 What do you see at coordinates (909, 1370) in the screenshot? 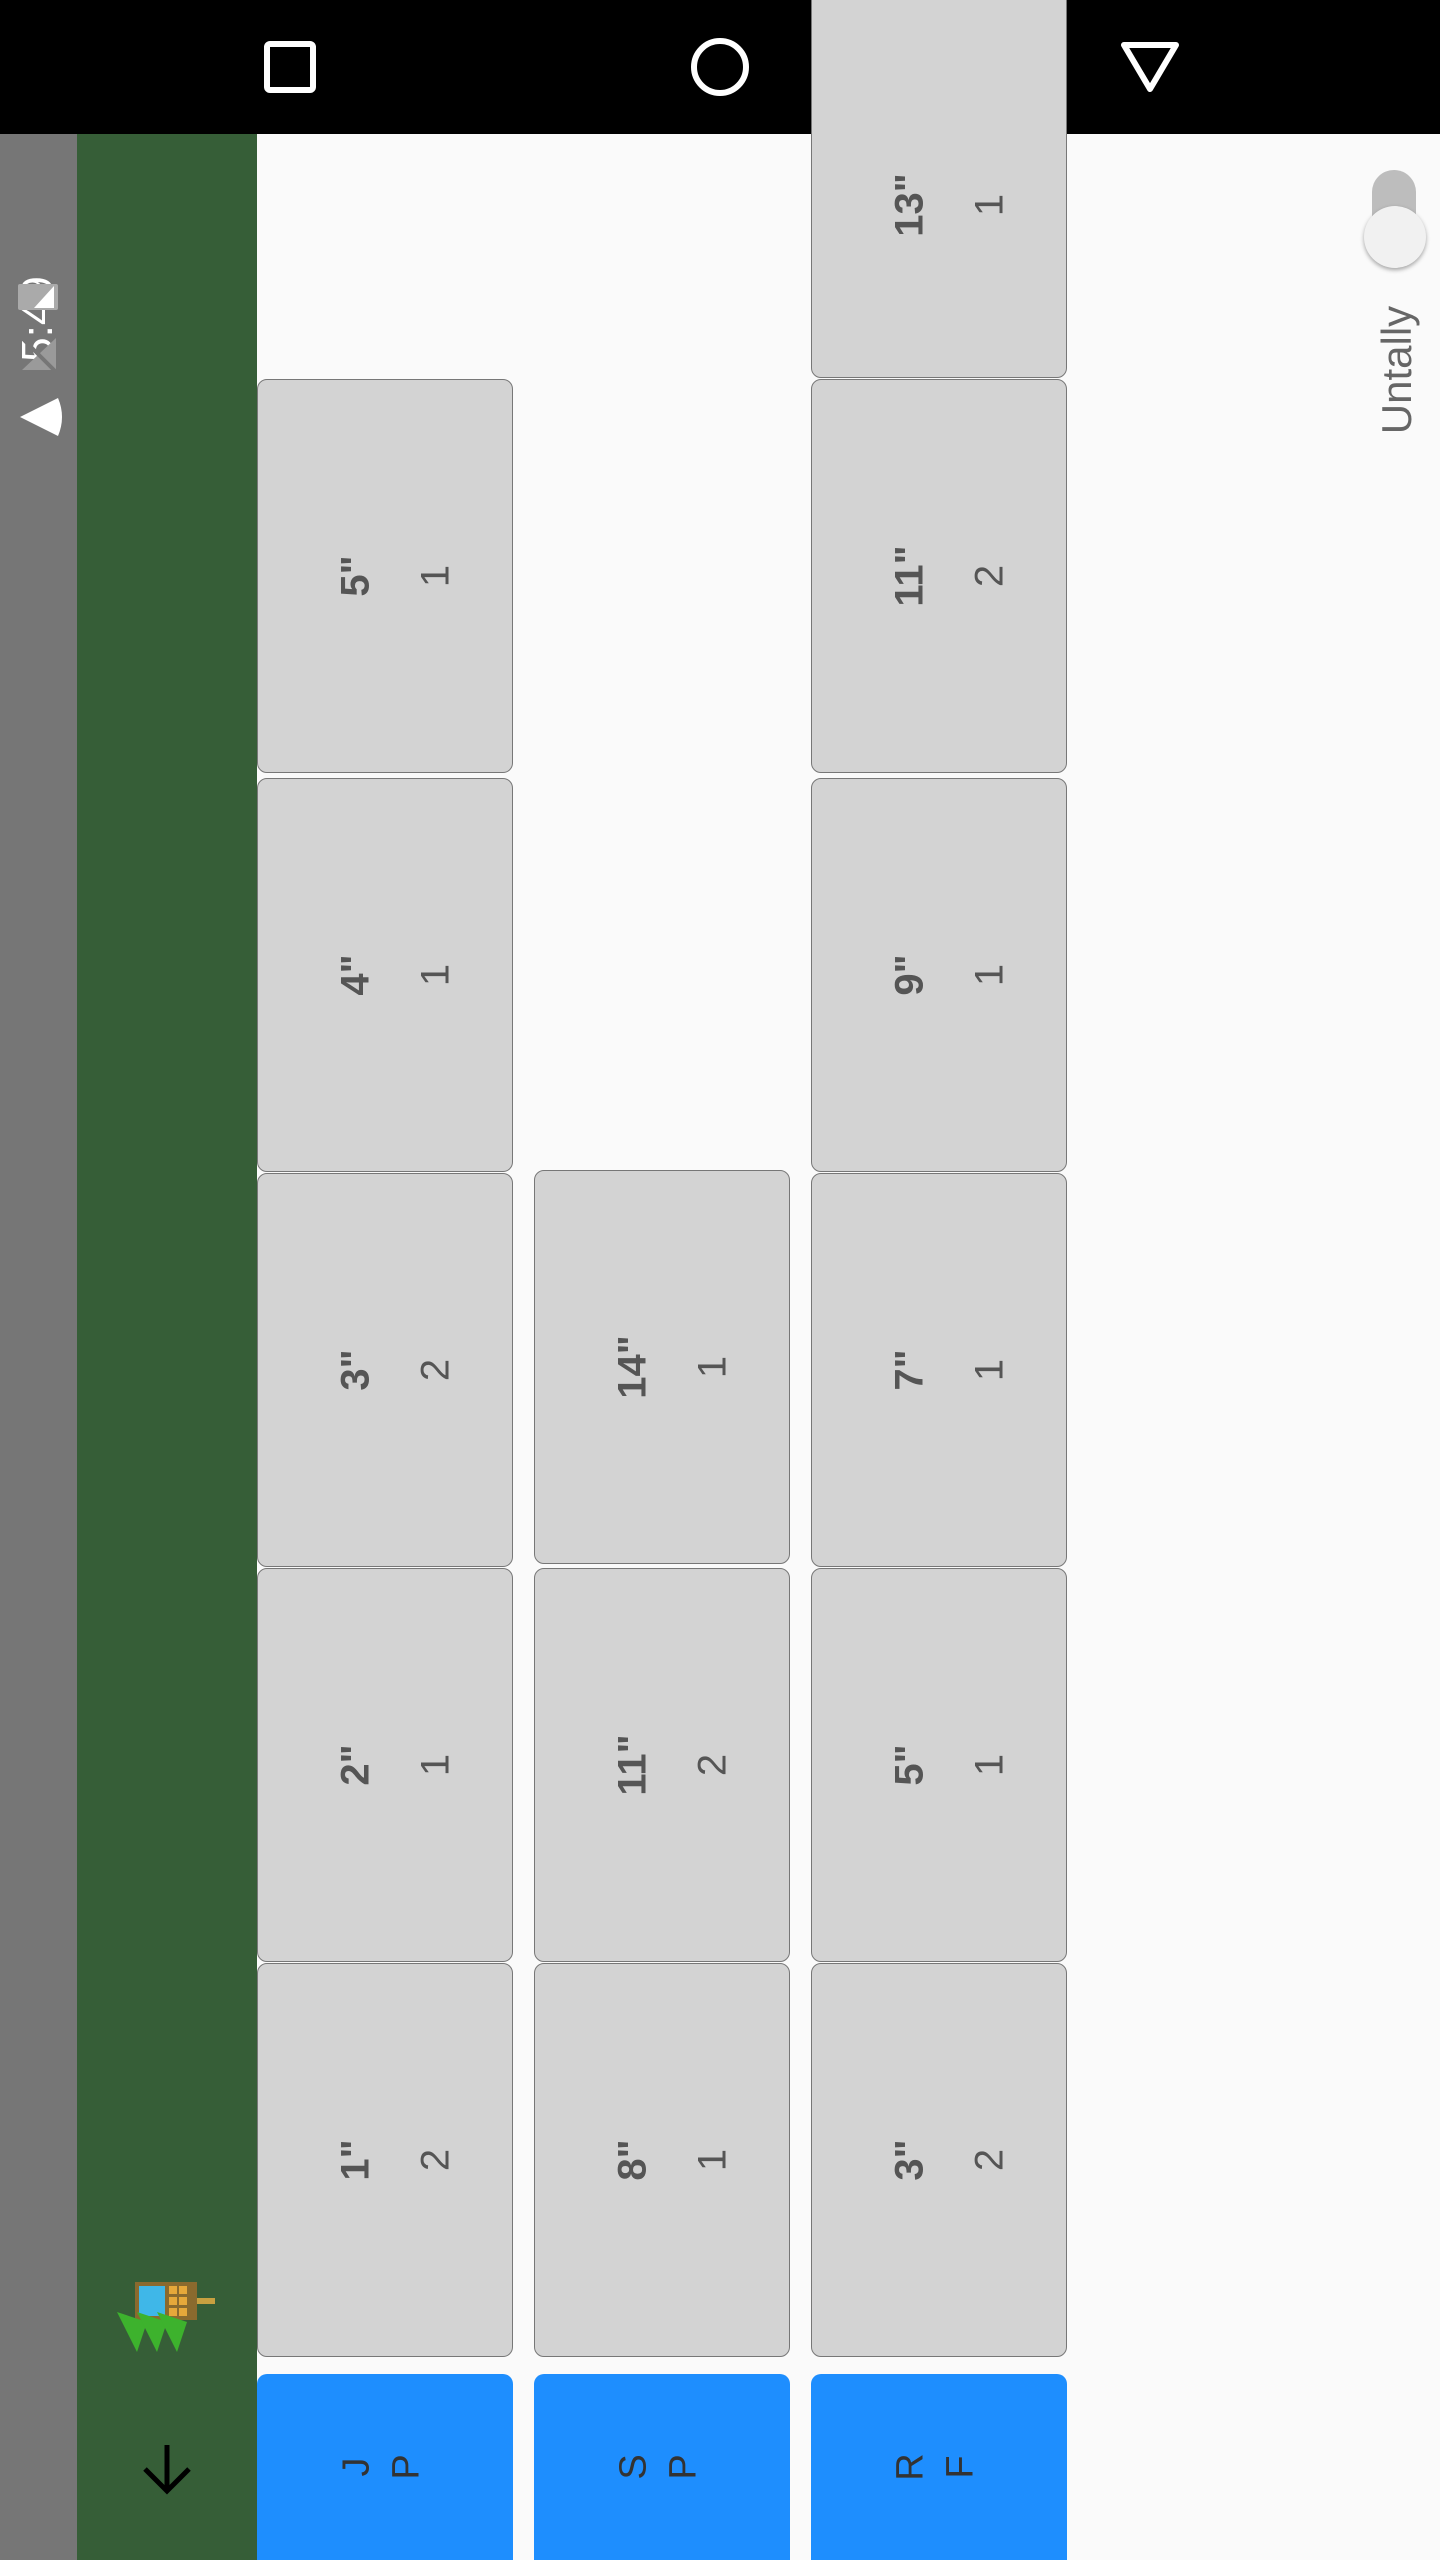
I see `cell-size-label: 7"` at bounding box center [909, 1370].